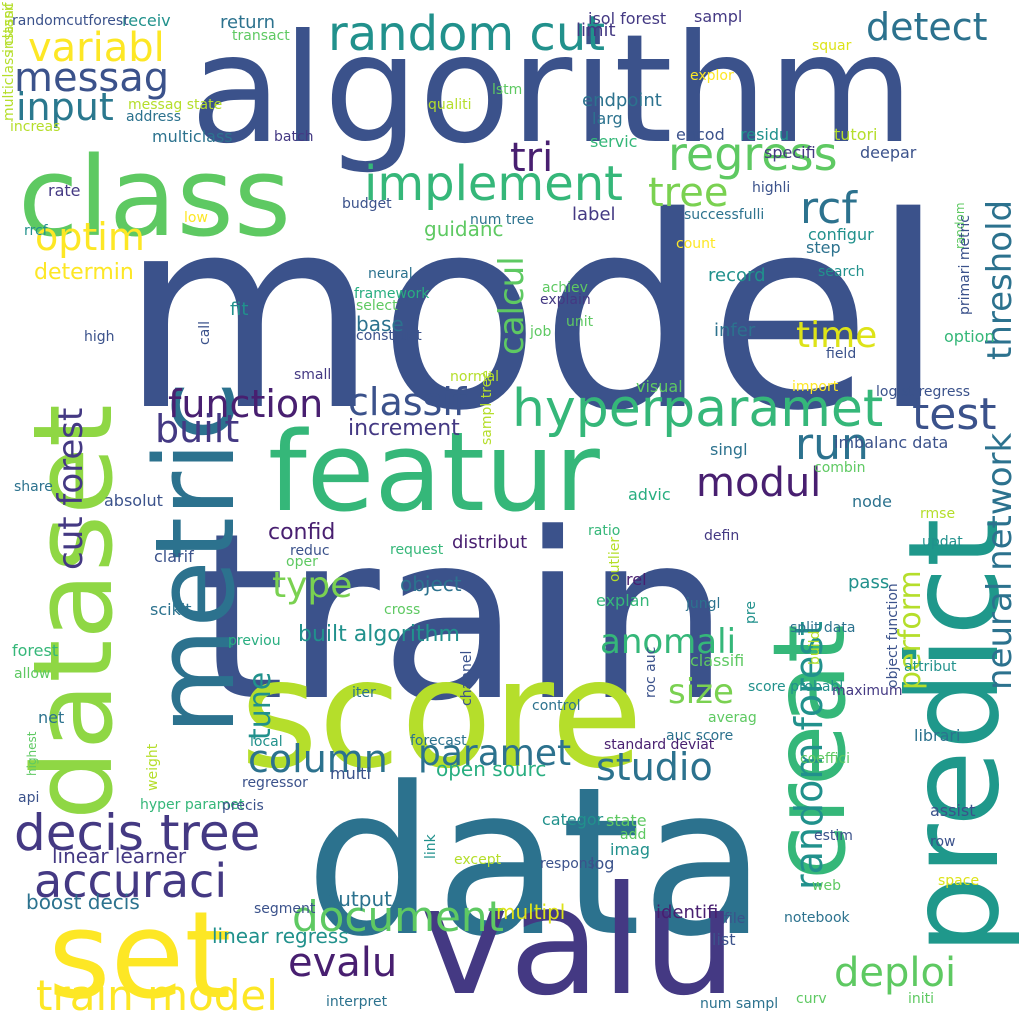  I want to click on word-anomali: anomali, so click(668, 641).